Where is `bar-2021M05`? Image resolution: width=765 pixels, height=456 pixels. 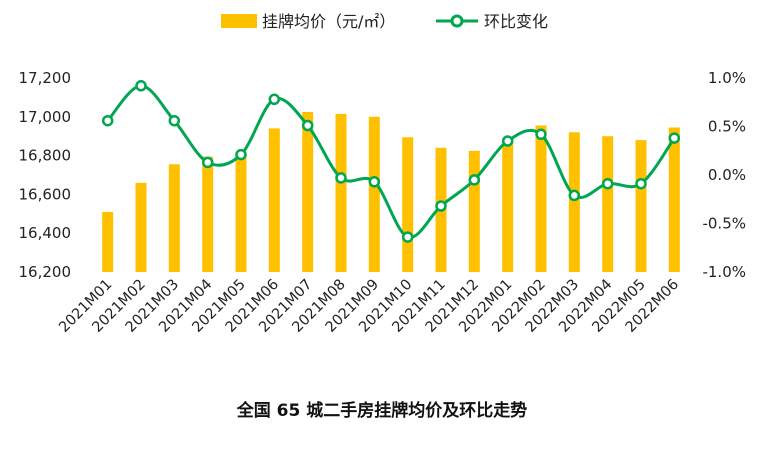
bar-2021M05 is located at coordinates (241, 212).